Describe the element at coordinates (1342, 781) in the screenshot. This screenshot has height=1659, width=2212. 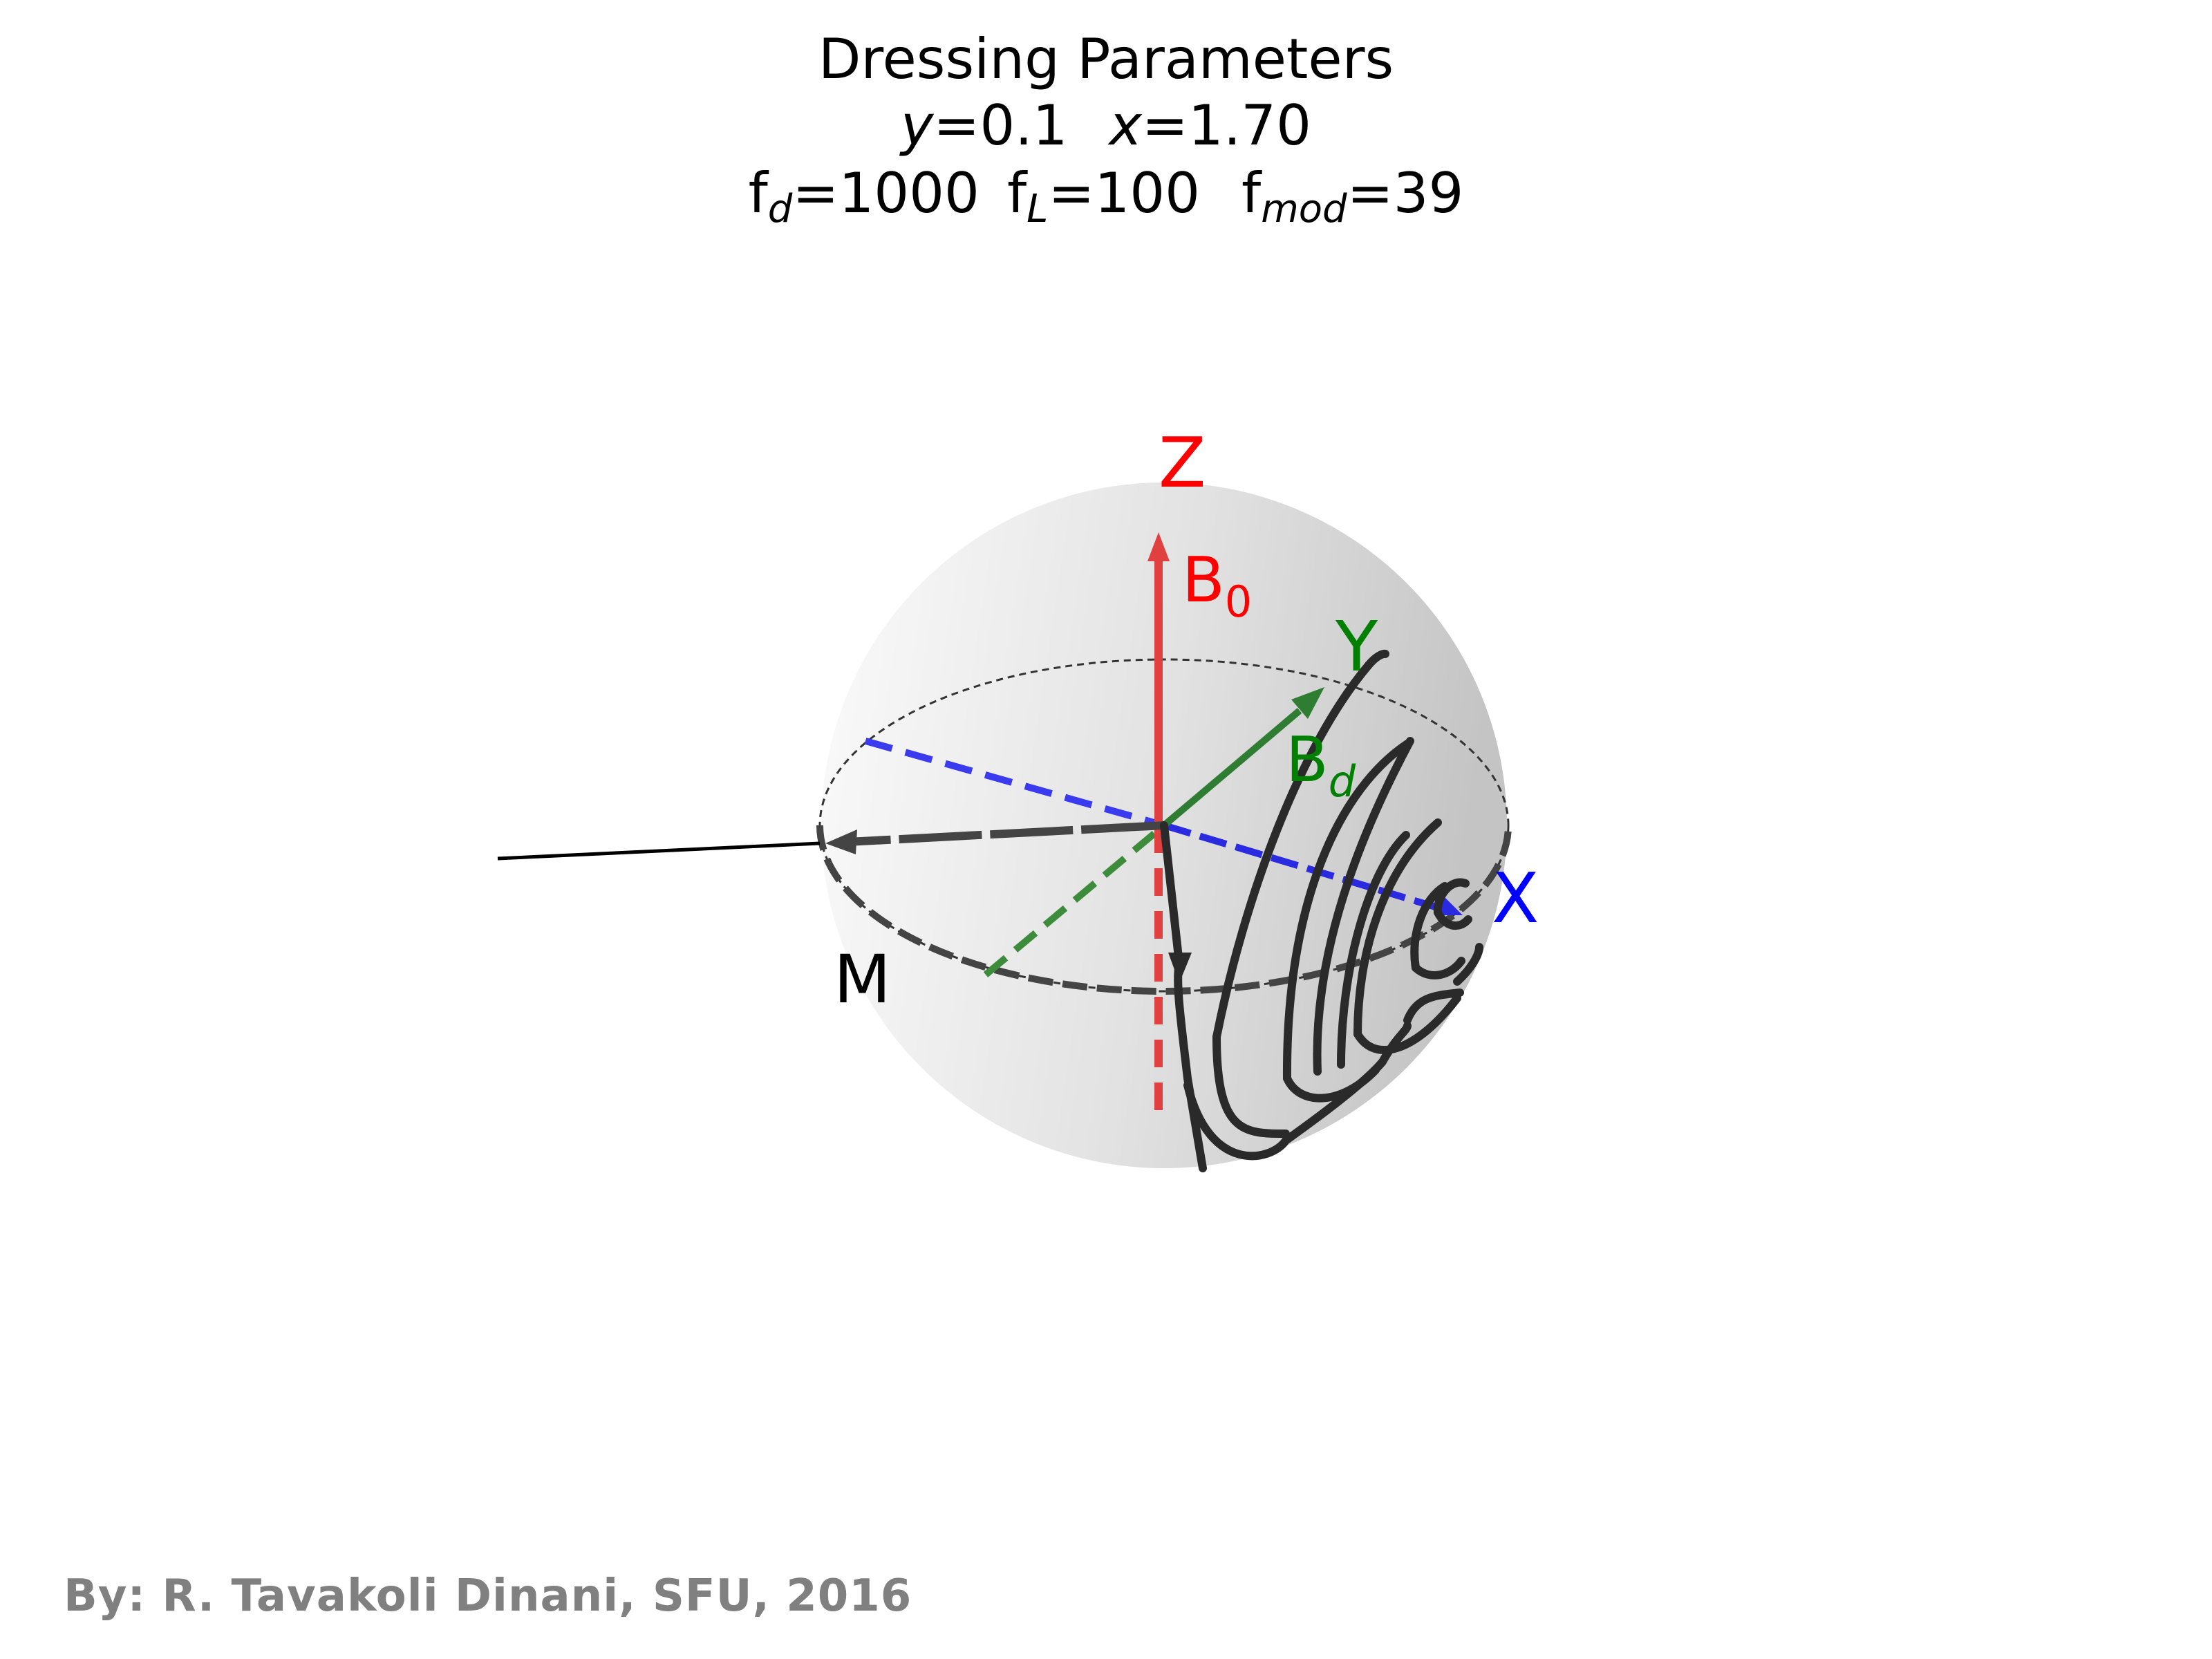
I see `bd-subscript: d` at that location.